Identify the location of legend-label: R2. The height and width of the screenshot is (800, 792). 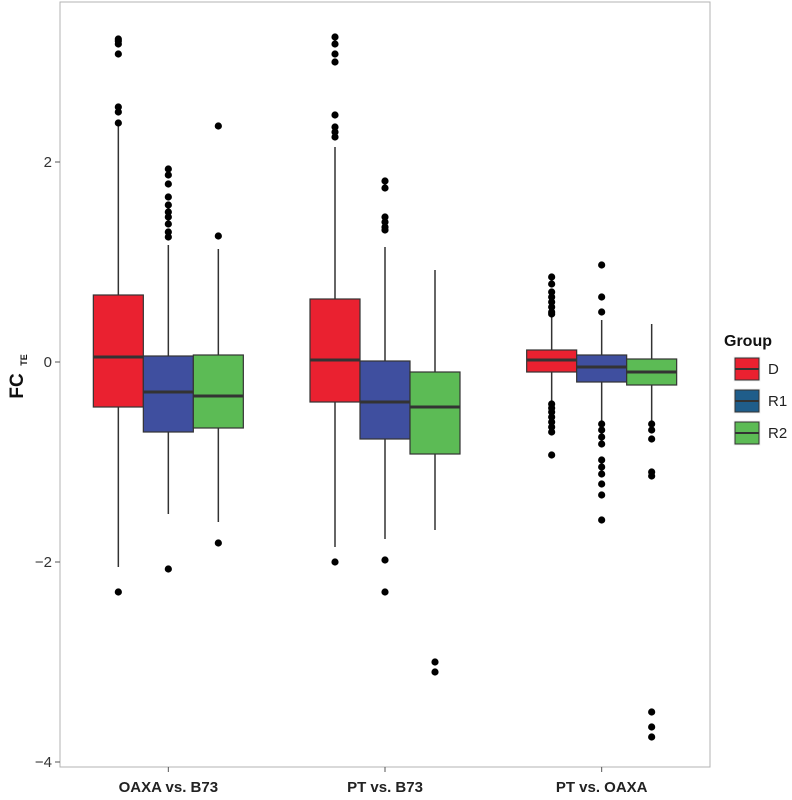
(777, 433).